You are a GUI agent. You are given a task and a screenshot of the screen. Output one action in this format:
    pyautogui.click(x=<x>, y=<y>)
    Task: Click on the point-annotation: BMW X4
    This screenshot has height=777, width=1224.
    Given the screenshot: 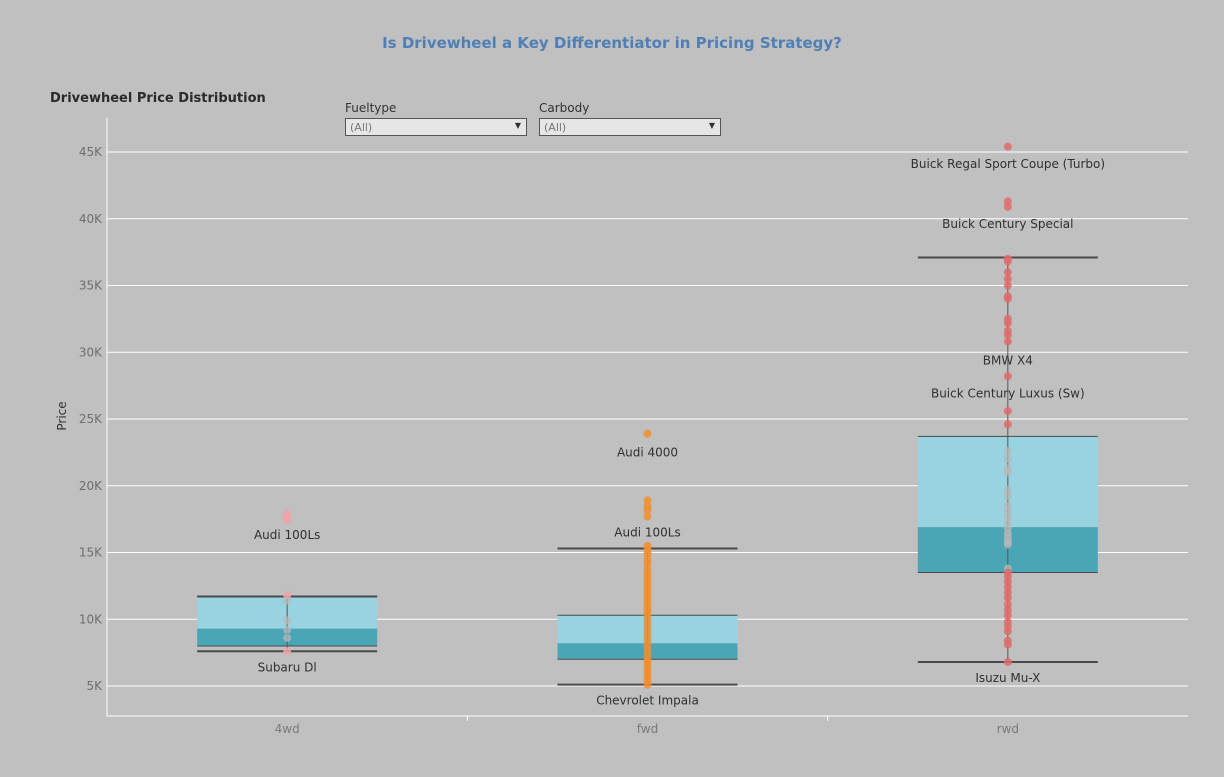 What is the action you would take?
    pyautogui.click(x=1008, y=360)
    